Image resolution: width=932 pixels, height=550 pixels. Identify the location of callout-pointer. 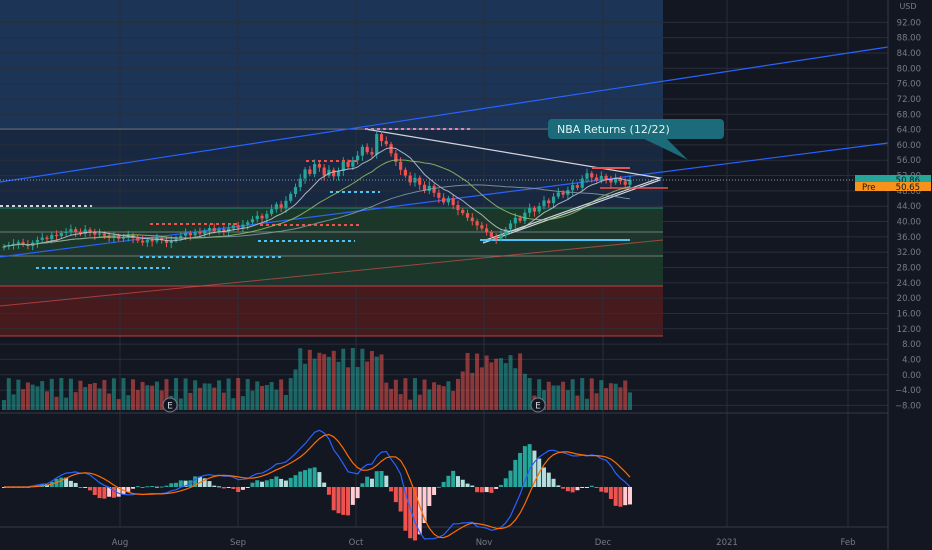
(664, 148).